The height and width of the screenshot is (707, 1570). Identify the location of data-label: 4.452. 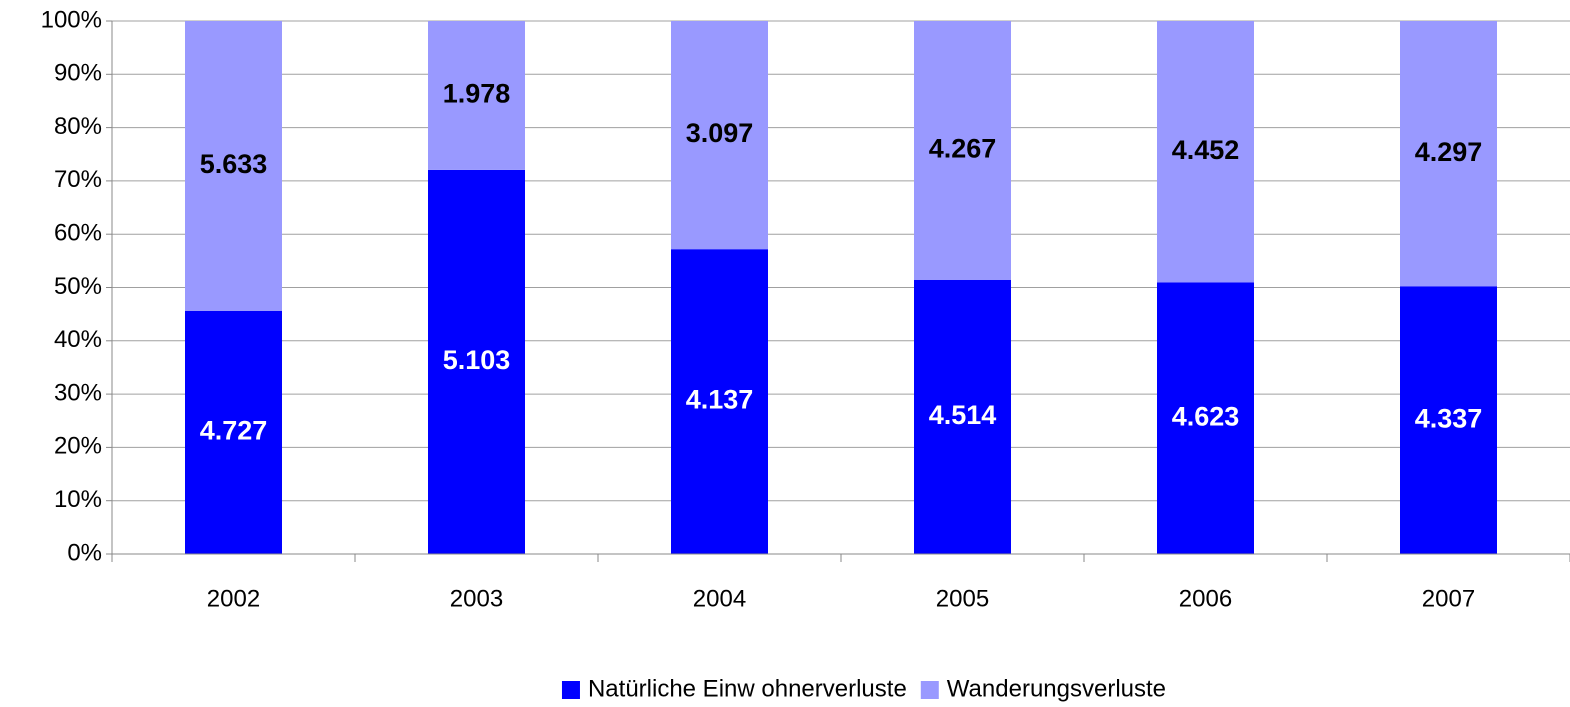
(1206, 150).